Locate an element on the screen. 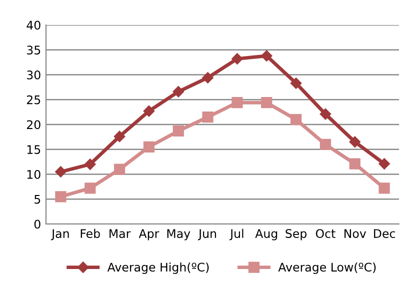  y-tick-label: 0 is located at coordinates (37, 224).